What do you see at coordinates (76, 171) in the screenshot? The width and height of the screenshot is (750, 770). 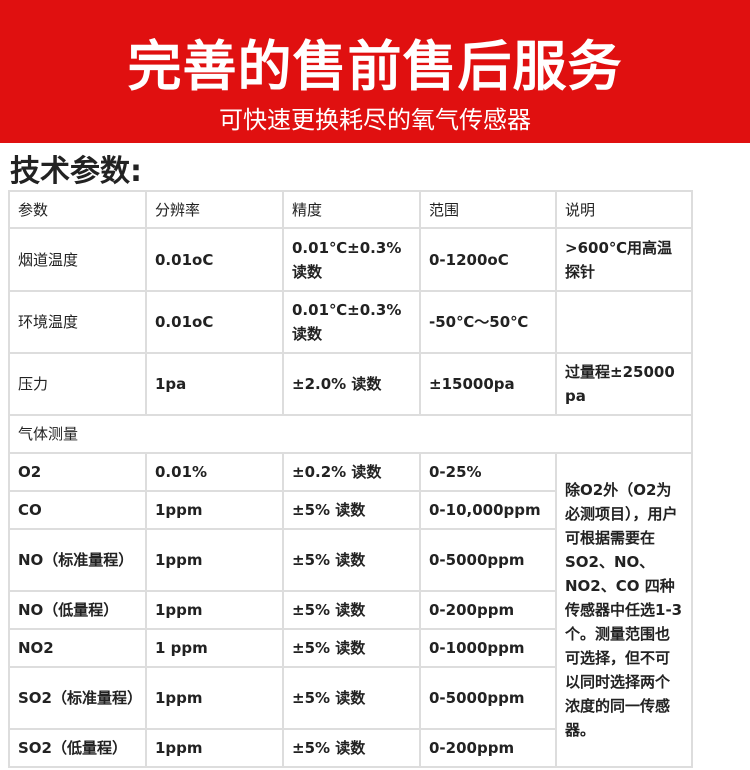 I see `section-heading: 技术参数:` at bounding box center [76, 171].